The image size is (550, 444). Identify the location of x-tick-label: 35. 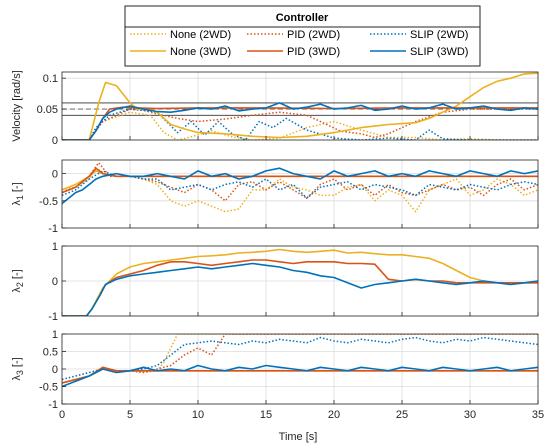
(538, 415).